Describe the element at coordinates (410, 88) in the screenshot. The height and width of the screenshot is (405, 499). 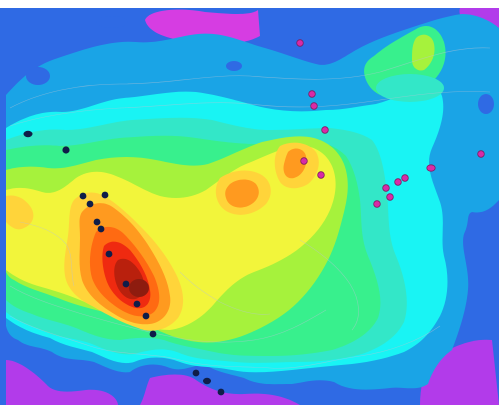
I see `top-right-cyan-ridge` at that location.